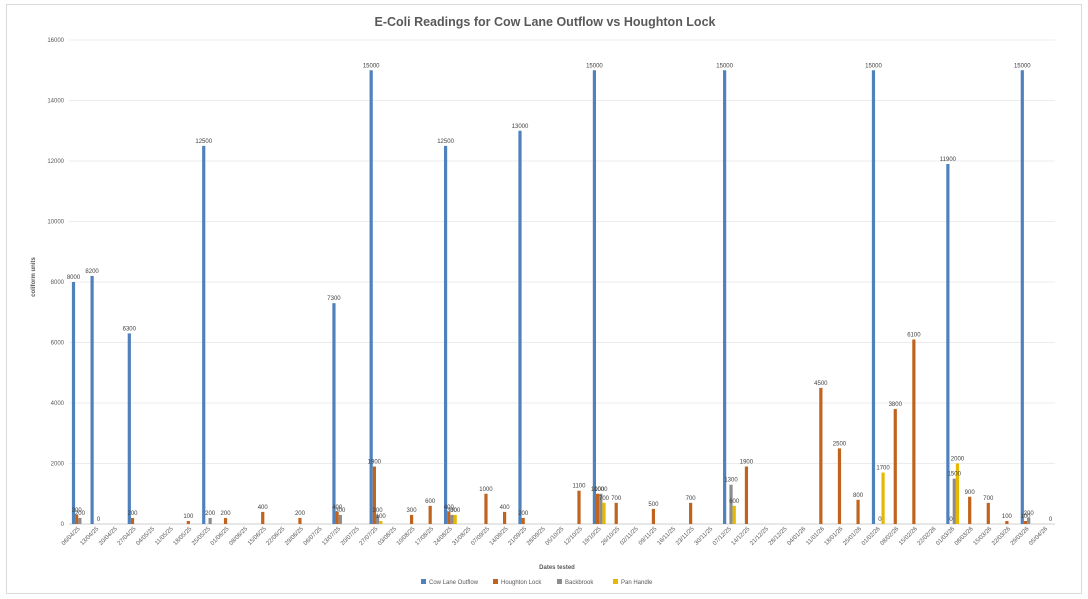  What do you see at coordinates (220, 536) in the screenshot?
I see `x-tick-label: 01/06/25` at bounding box center [220, 536].